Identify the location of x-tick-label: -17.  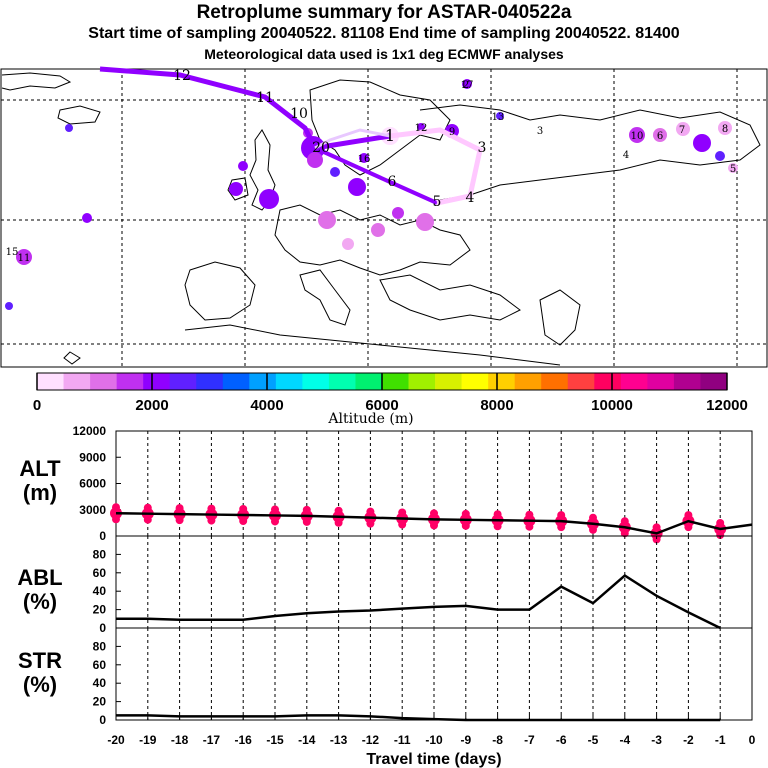
(212, 740).